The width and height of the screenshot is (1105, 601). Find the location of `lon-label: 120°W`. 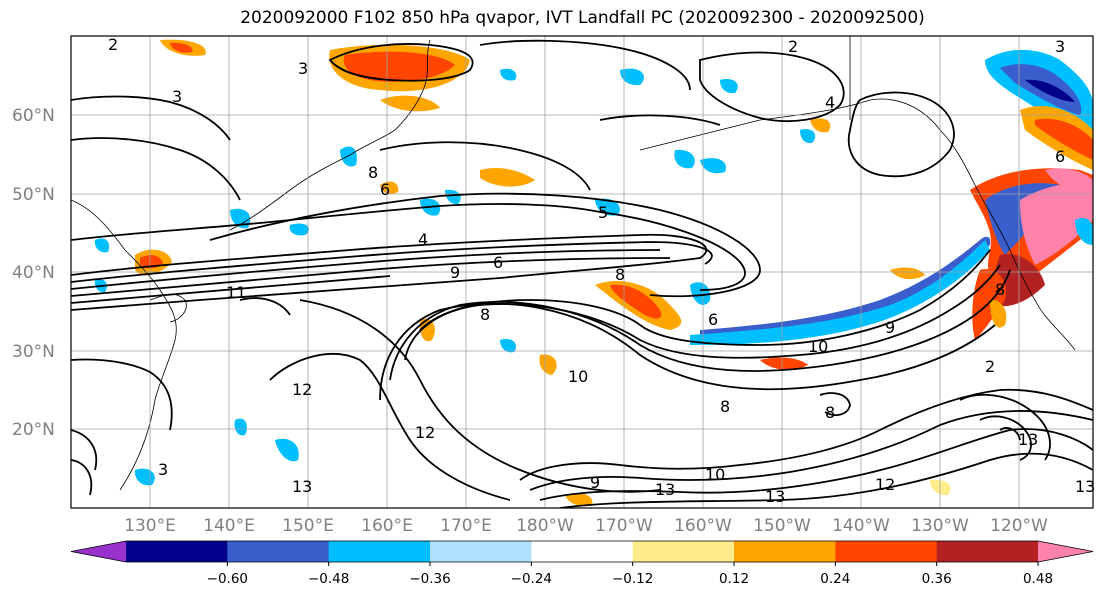

lon-label: 120°W is located at coordinates (1019, 526).